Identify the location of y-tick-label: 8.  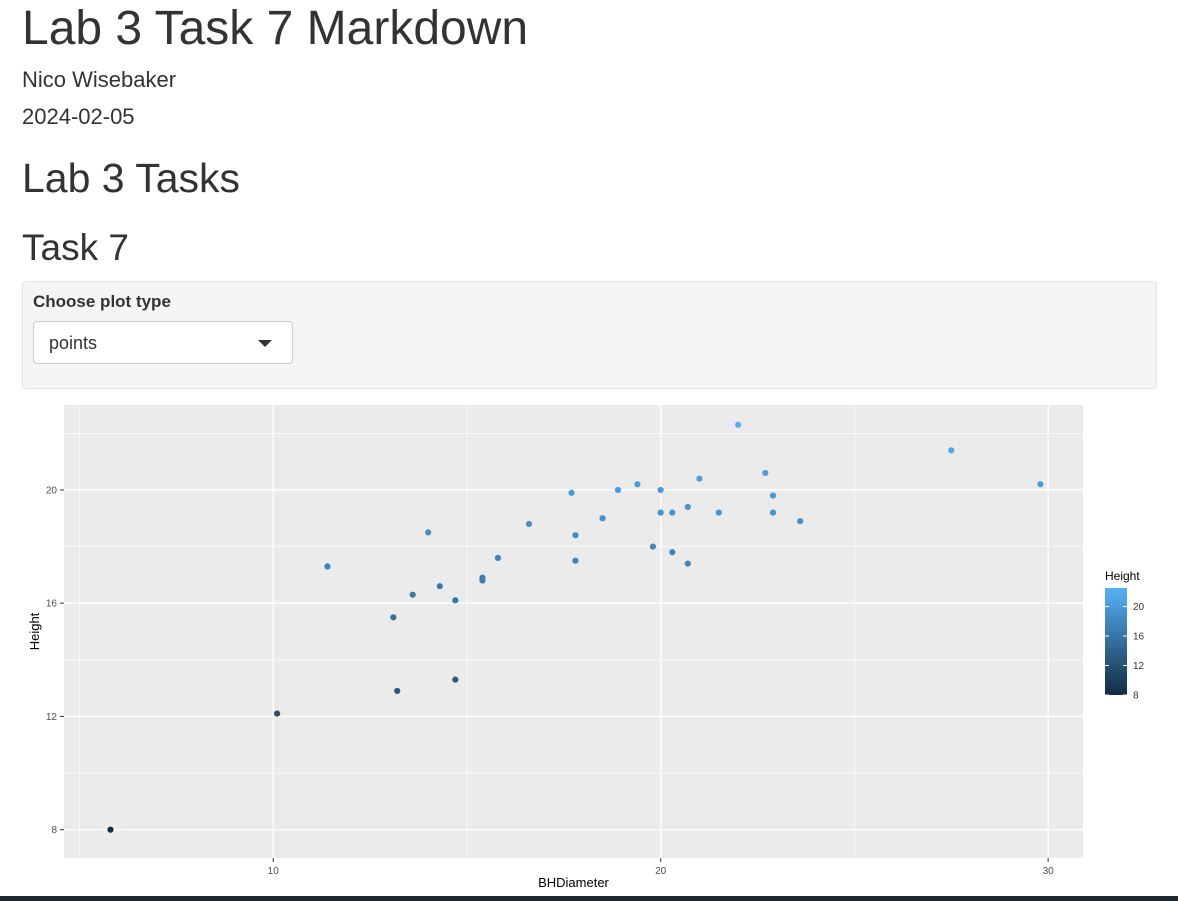
(54, 830).